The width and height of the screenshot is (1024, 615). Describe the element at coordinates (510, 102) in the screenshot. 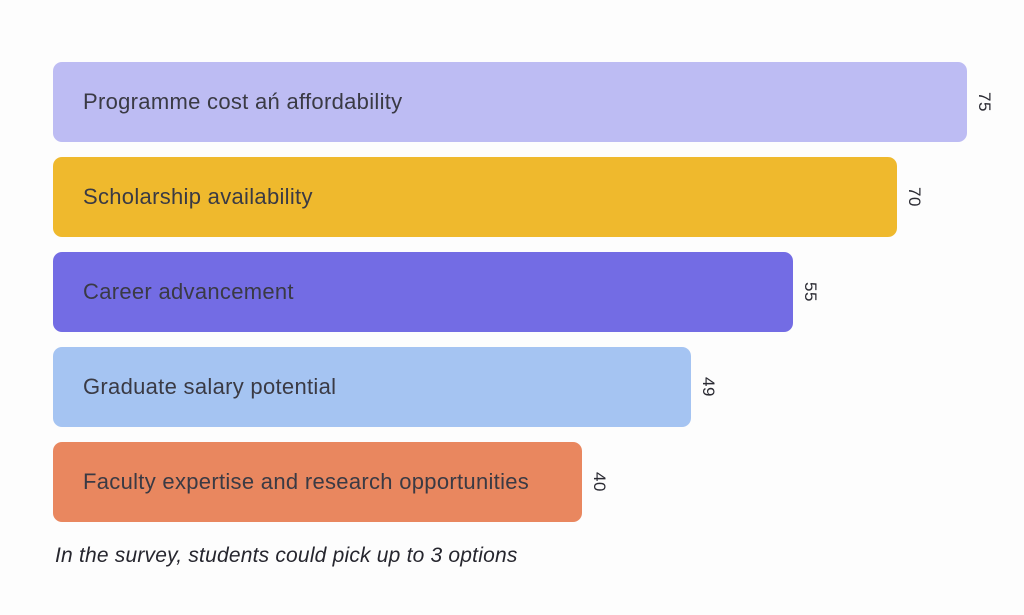

I see `bar-programme-cost: Programme cost ań affordability` at that location.